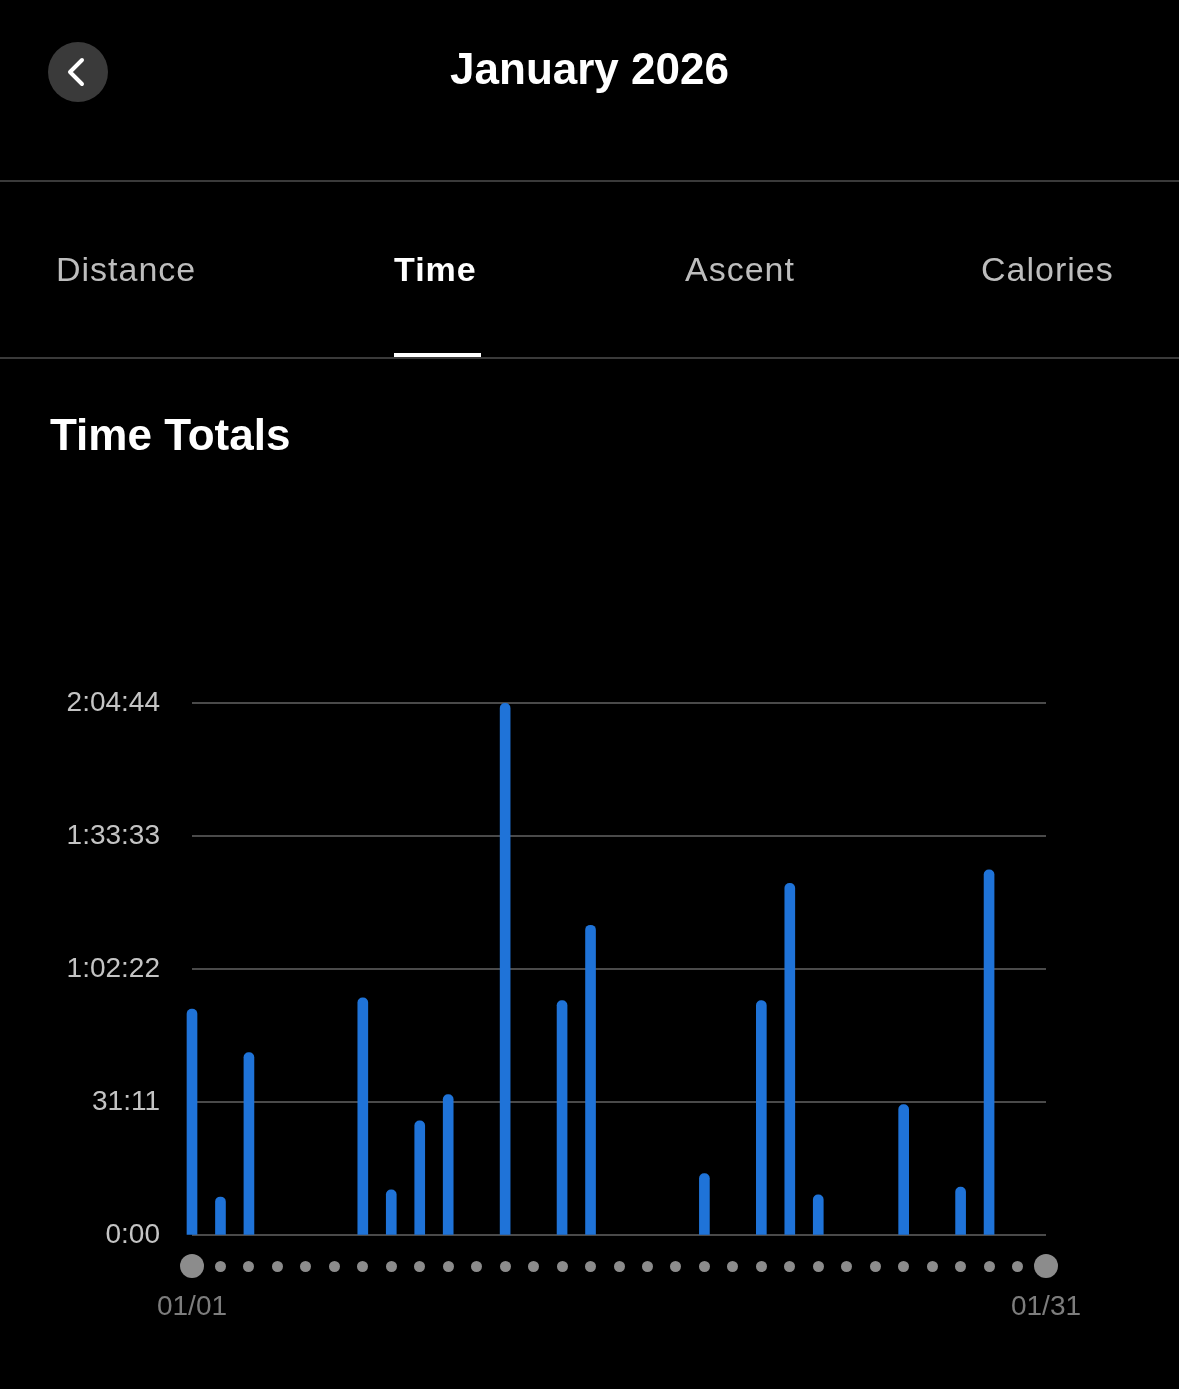 Image resolution: width=1179 pixels, height=1389 pixels. Describe the element at coordinates (132, 1234) in the screenshot. I see `y-tick-label: 0:00` at that location.